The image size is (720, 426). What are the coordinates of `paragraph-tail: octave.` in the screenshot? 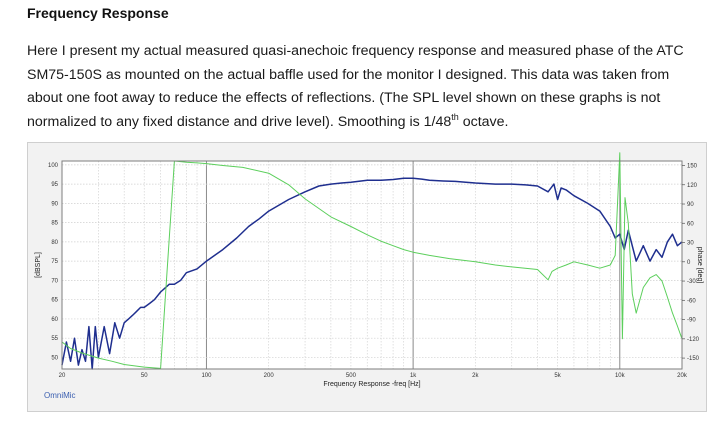 It's located at (483, 121).